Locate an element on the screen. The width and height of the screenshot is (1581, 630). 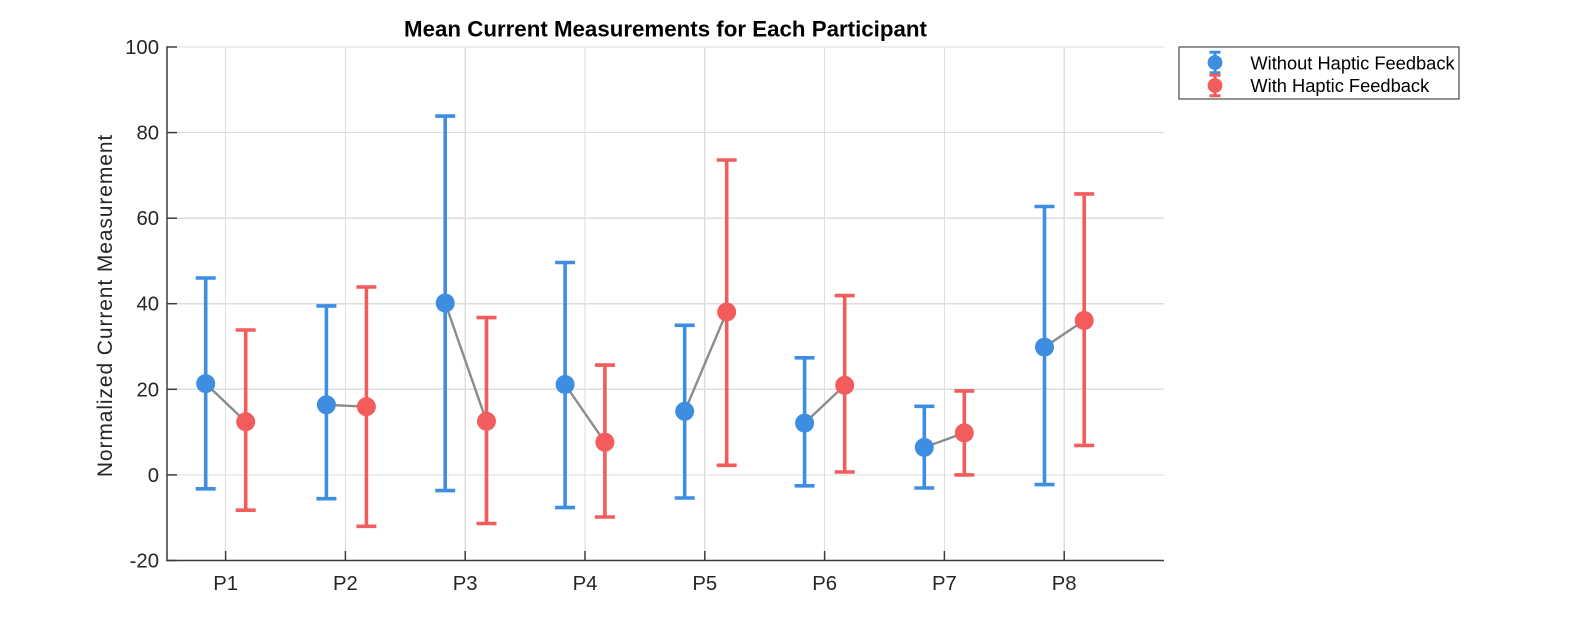
svg-text: 20 is located at coordinates (147, 390).